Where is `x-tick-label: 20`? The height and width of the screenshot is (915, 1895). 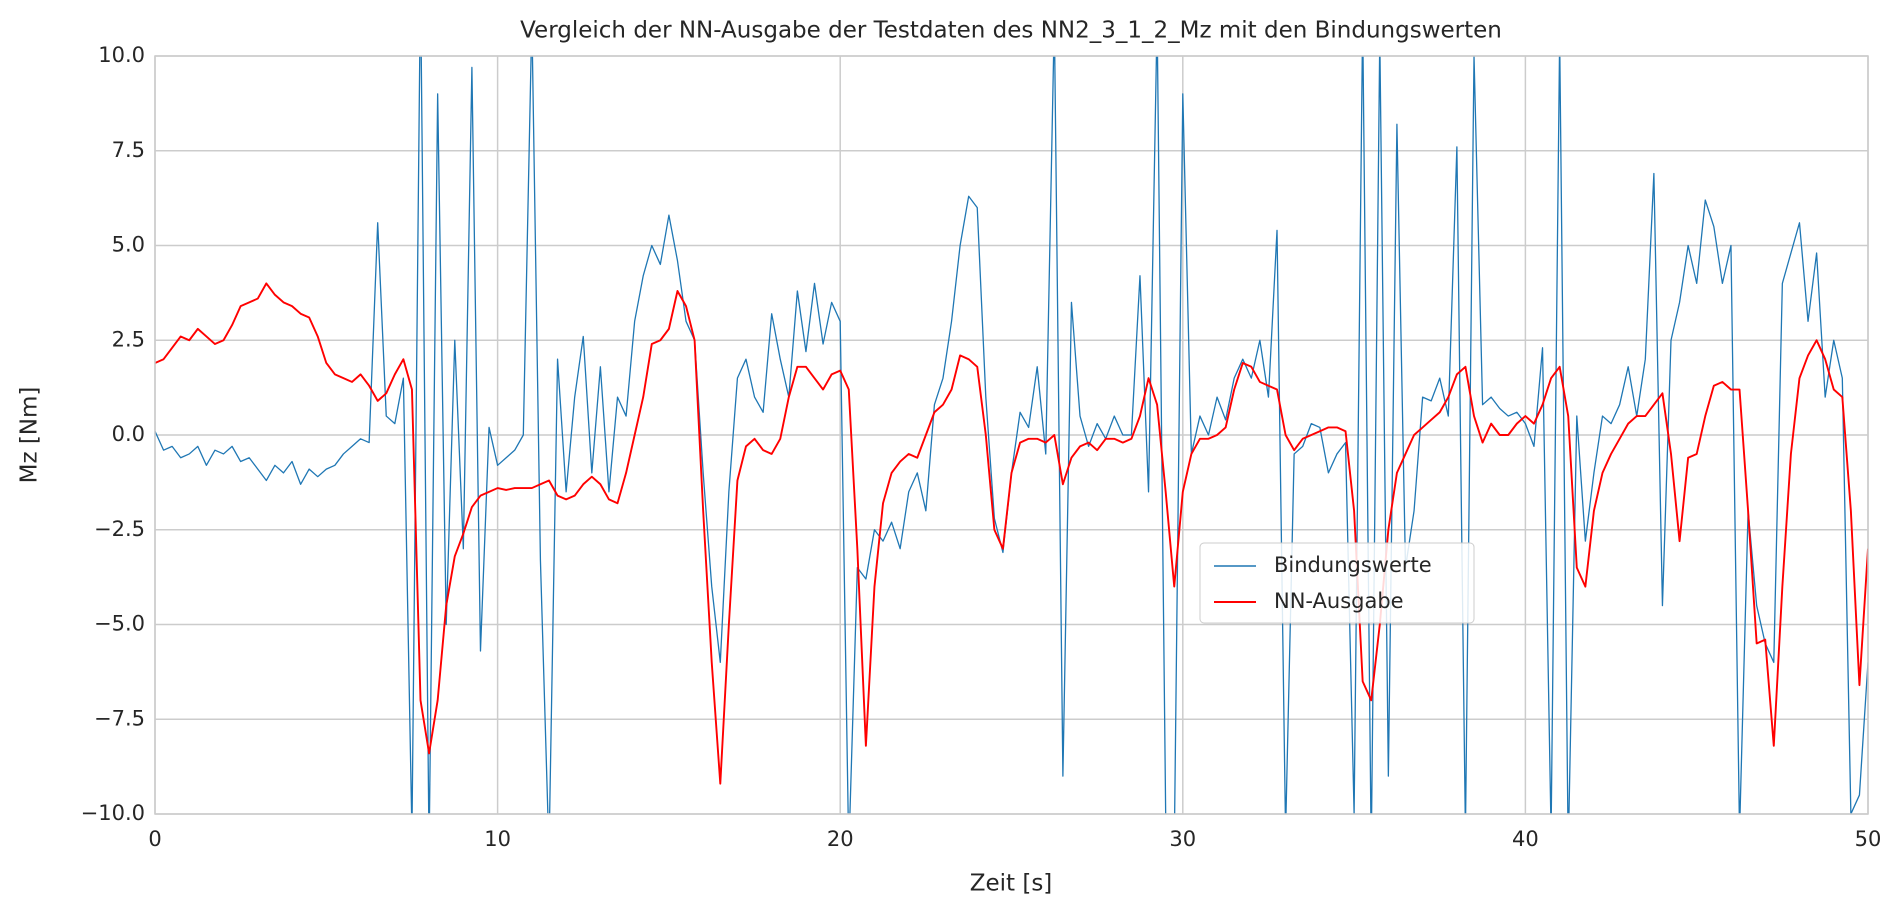 x-tick-label: 20 is located at coordinates (840, 839).